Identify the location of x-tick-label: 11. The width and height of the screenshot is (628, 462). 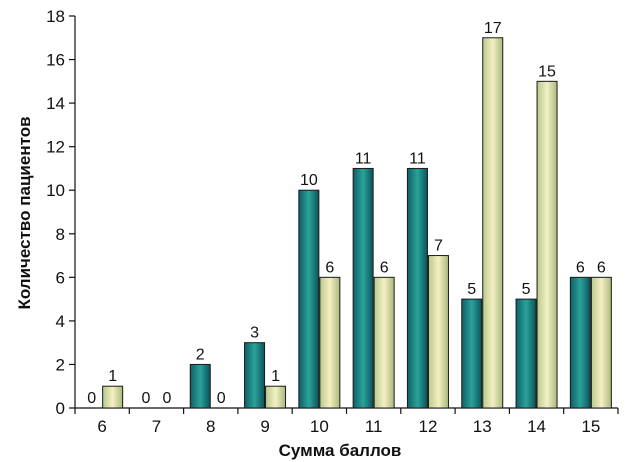
(374, 426).